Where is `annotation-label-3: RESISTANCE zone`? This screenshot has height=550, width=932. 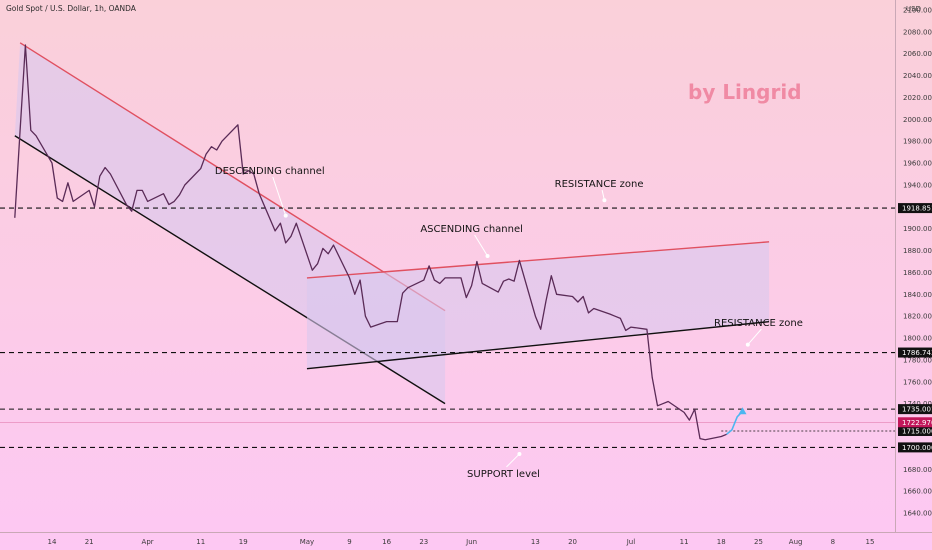
annotation-label-3: RESISTANCE zone is located at coordinates (758, 323).